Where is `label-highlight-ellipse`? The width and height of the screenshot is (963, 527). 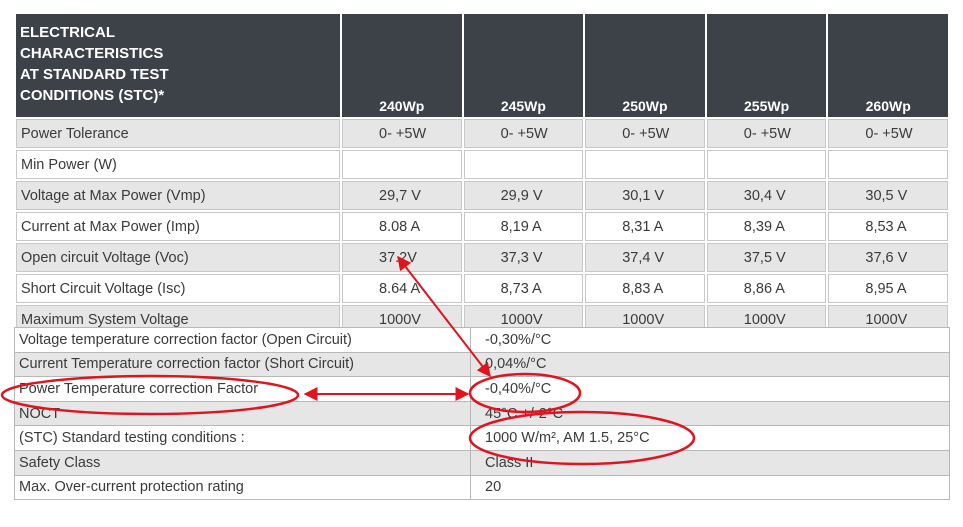
label-highlight-ellipse is located at coordinates (150, 395).